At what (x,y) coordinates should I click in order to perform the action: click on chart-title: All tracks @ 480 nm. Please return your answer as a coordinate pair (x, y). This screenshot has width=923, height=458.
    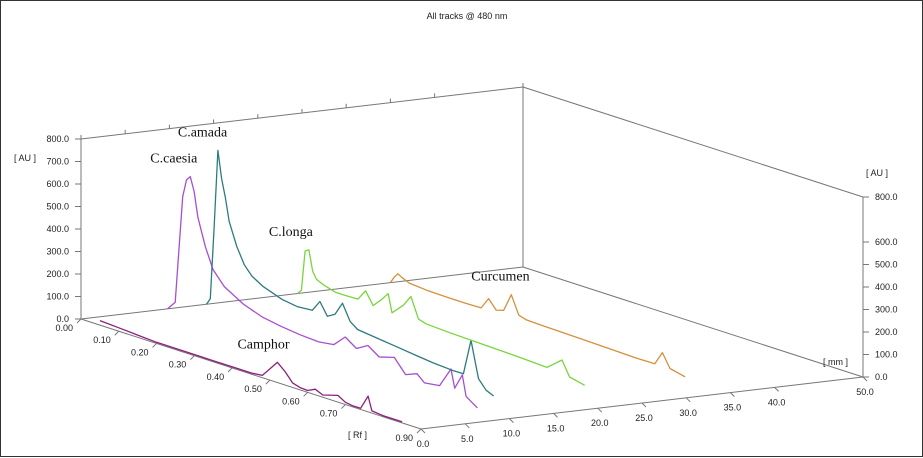
    Looking at the image, I should click on (467, 16).